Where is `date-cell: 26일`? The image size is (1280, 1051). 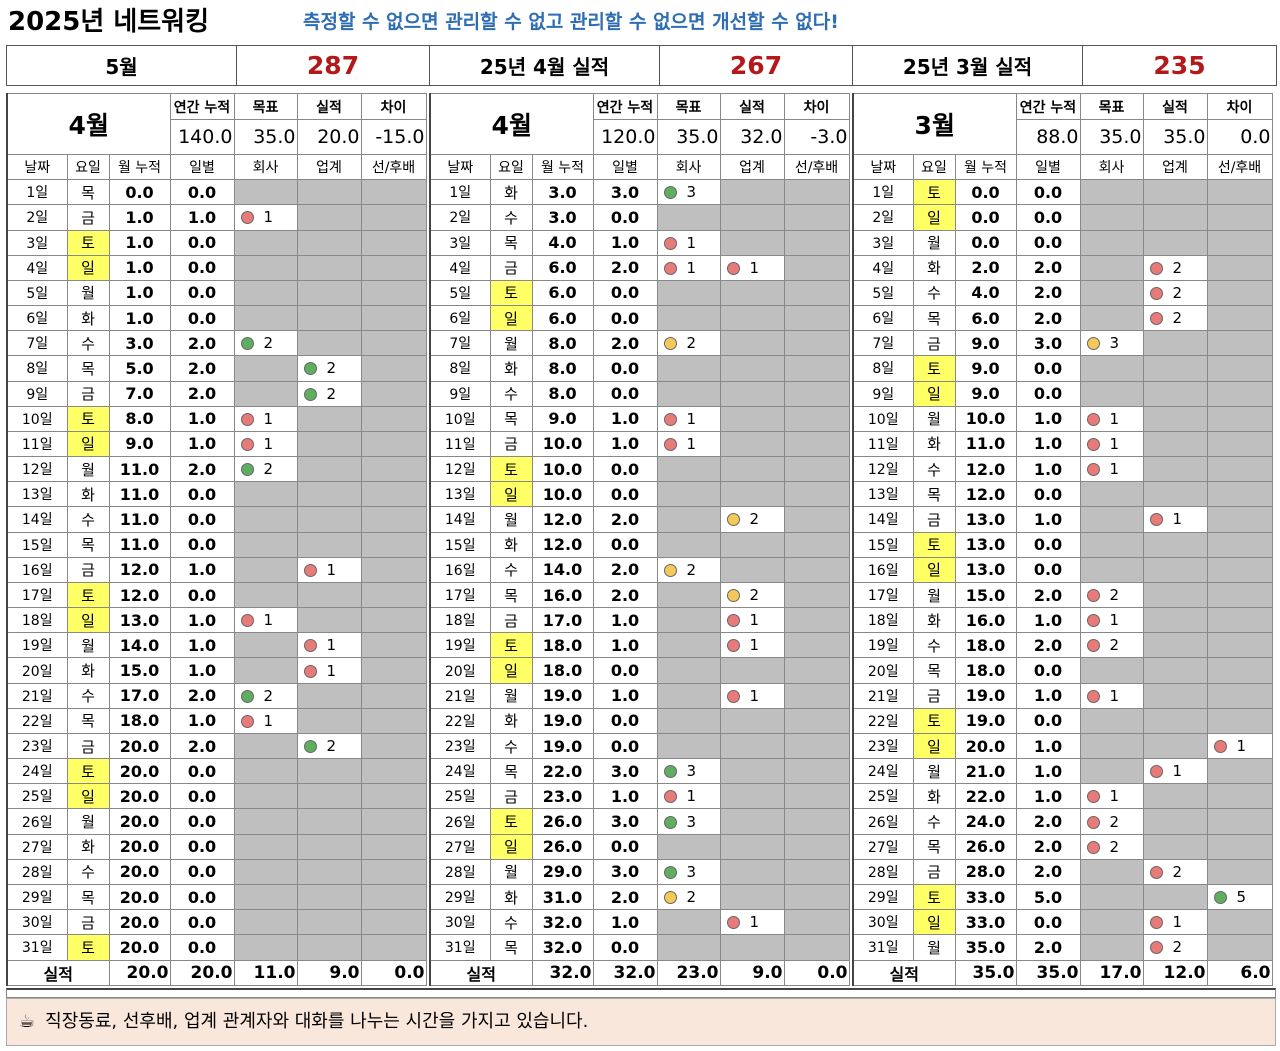
date-cell: 26일 is located at coordinates (883, 821).